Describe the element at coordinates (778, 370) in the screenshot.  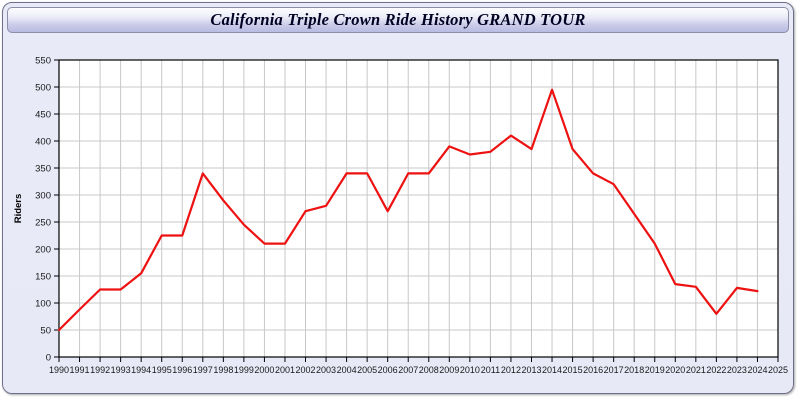
I see `x-axis-tick-label: 2025` at that location.